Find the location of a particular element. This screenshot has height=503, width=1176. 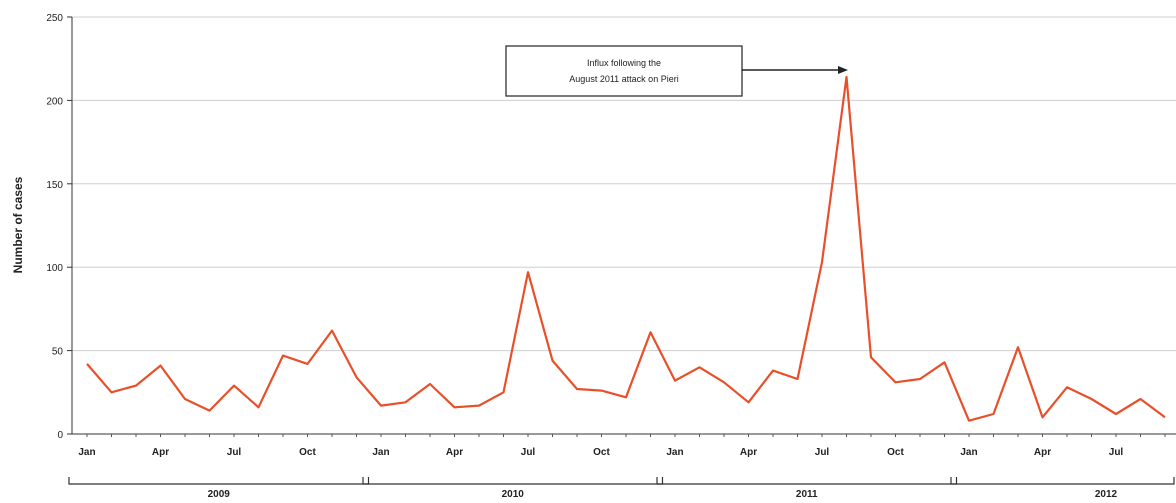

year-label: 2012 is located at coordinates (1106, 494).